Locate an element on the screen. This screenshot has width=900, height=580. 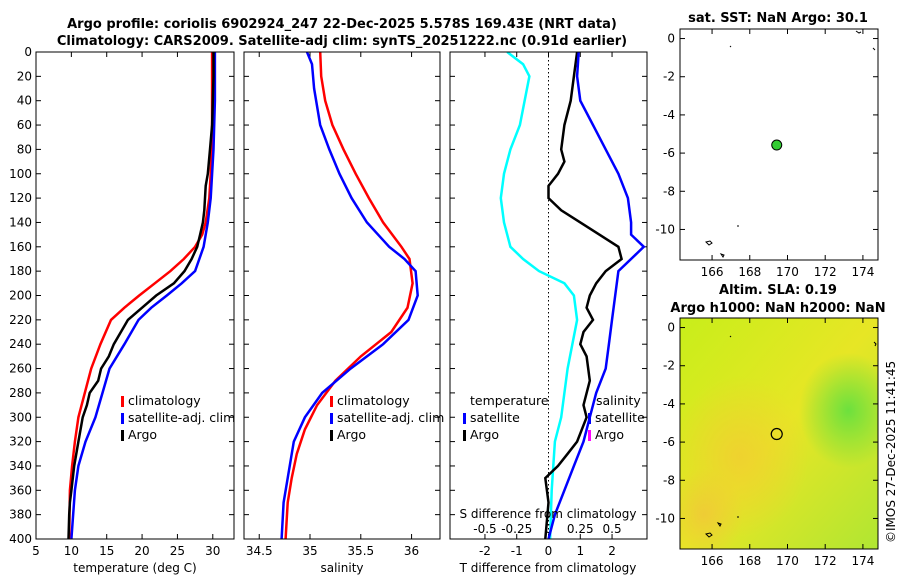
salinity-climatology-line is located at coordinates (349, 295).